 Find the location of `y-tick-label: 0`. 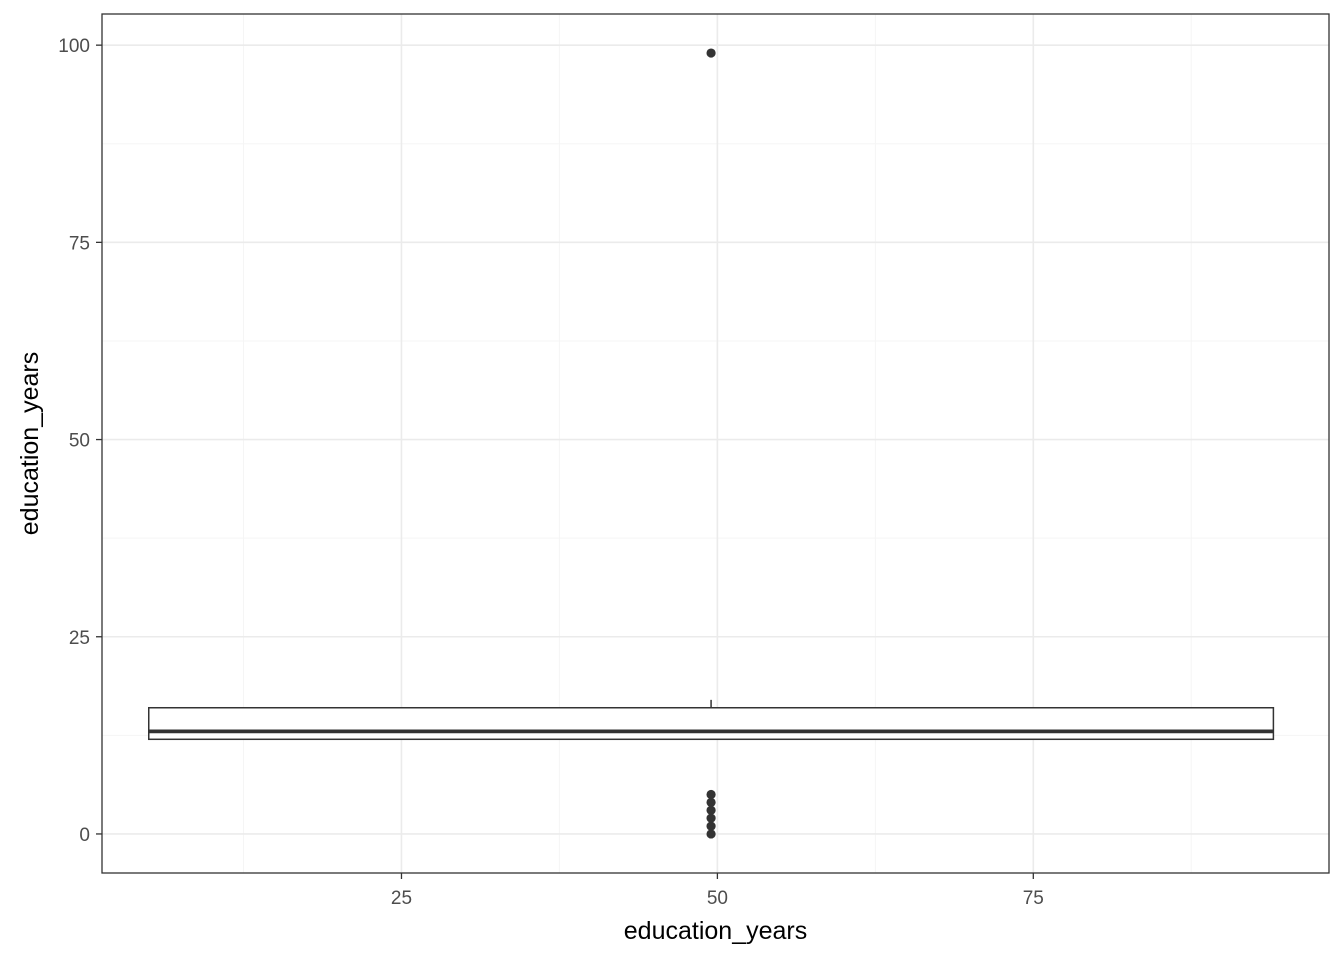

y-tick-label: 0 is located at coordinates (84, 835).